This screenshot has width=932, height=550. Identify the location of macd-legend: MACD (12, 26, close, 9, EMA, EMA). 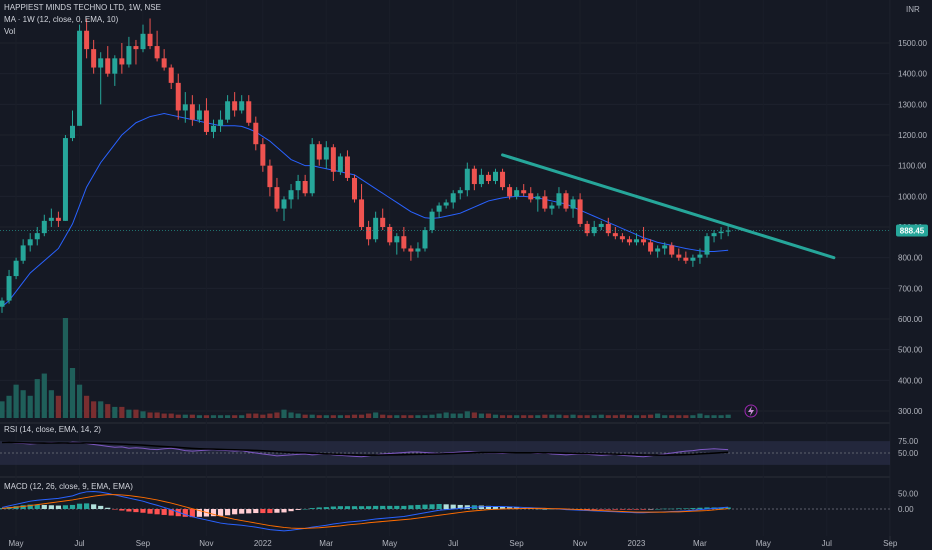
(68, 486).